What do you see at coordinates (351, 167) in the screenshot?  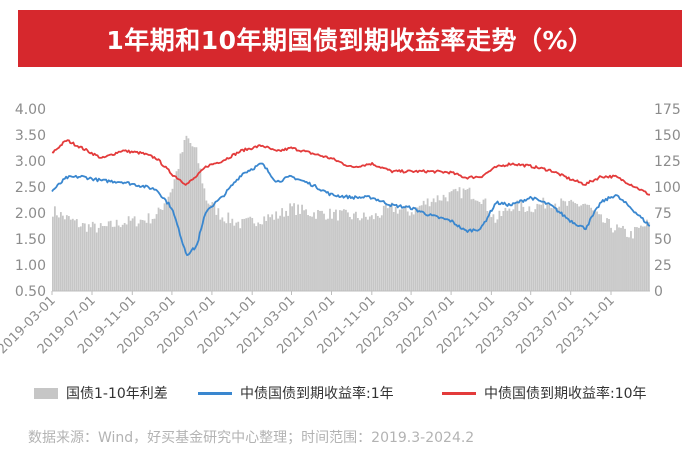 I see `series-10y-line` at bounding box center [351, 167].